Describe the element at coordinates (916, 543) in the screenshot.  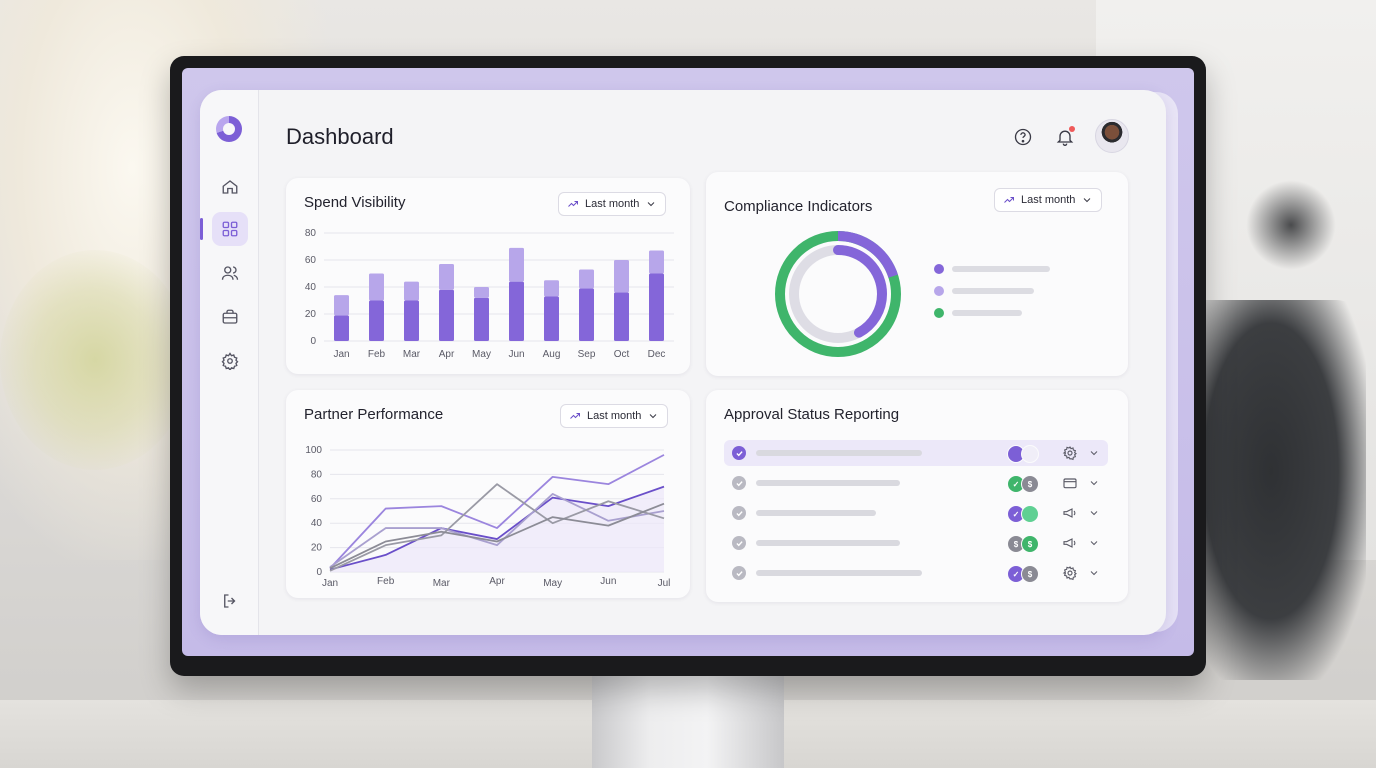
I see `approval-row: $ $` at that location.